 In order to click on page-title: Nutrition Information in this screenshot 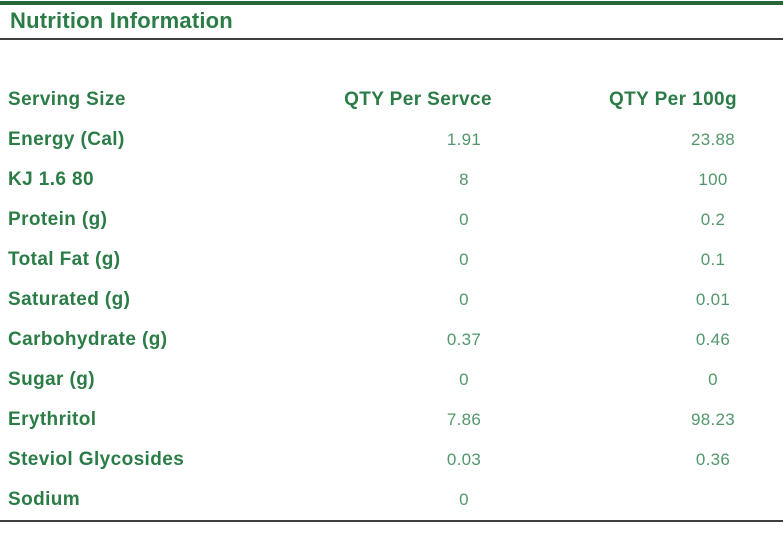, I will do `click(121, 20)`.